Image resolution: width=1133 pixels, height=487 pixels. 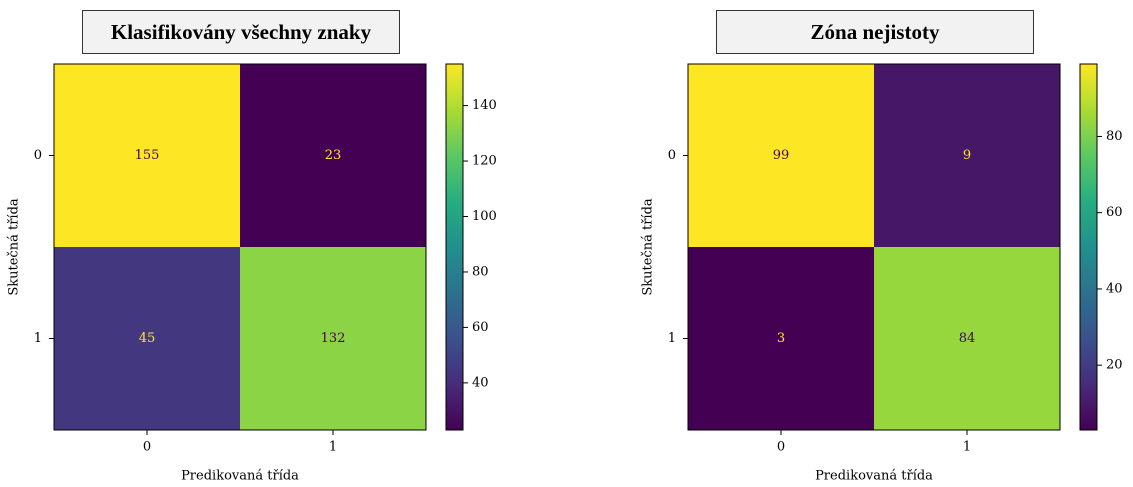 I want to click on colorbar-tick-label: 120, so click(x=484, y=161).